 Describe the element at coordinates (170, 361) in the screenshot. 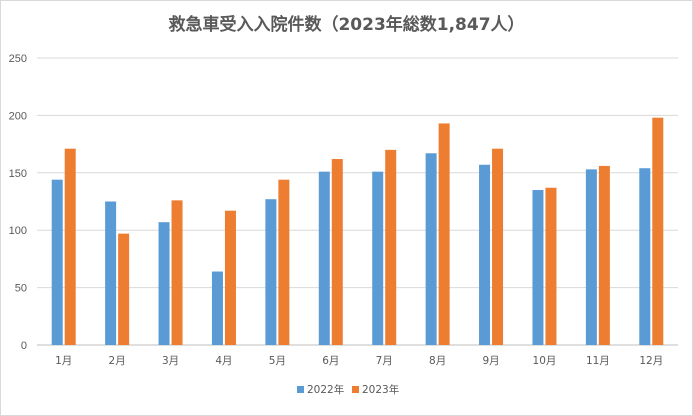

I see `x-category-label: 3月` at that location.